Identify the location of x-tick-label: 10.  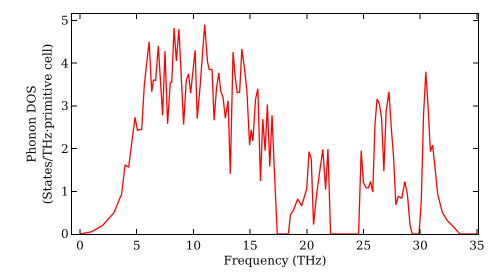
(193, 245).